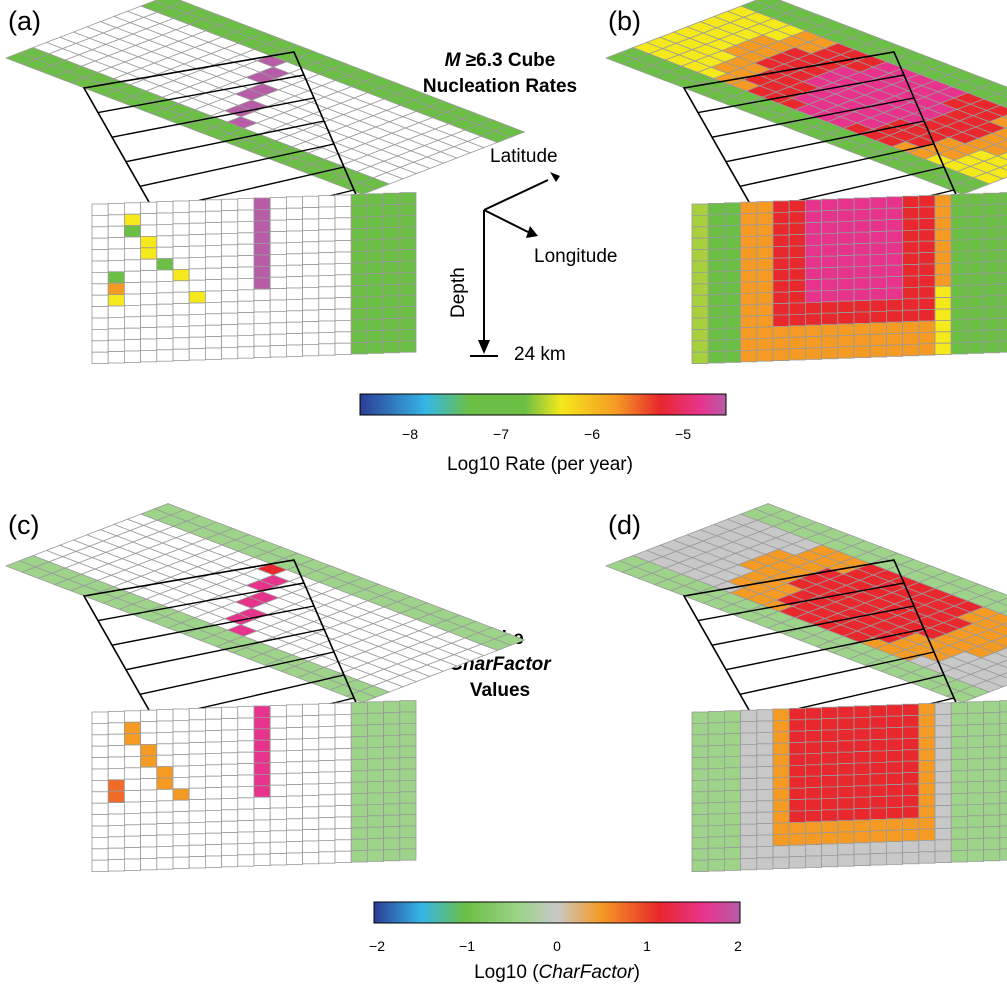 The width and height of the screenshot is (1007, 994). What do you see at coordinates (837, 673) in the screenshot?
I see `fault-depth-line` at bounding box center [837, 673].